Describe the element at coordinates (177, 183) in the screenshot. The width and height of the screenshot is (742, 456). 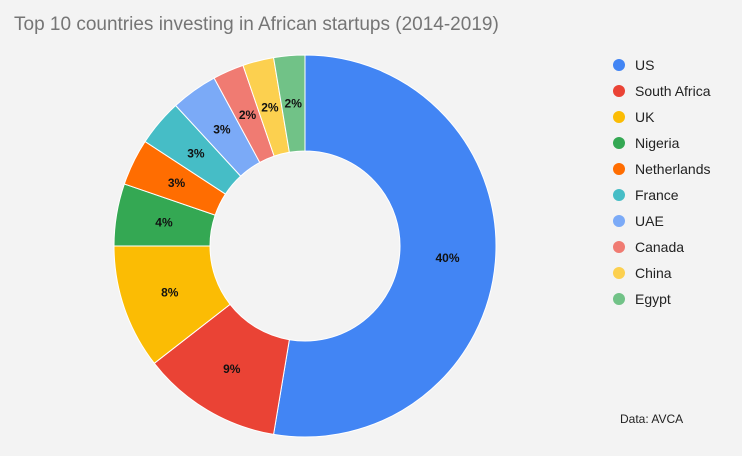
I see `slice-label-netherlands: 3%` at that location.